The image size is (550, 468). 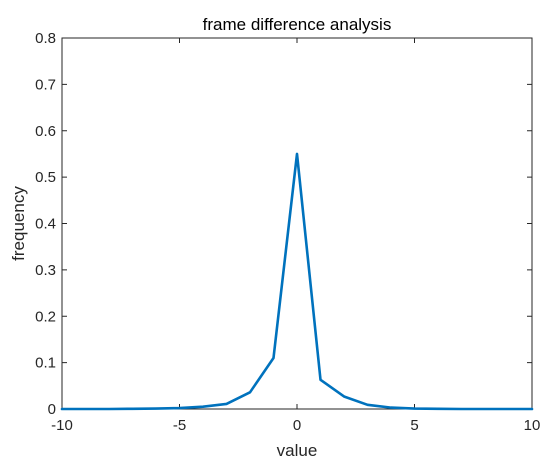 I want to click on x-tick-label: -10, so click(x=62, y=425).